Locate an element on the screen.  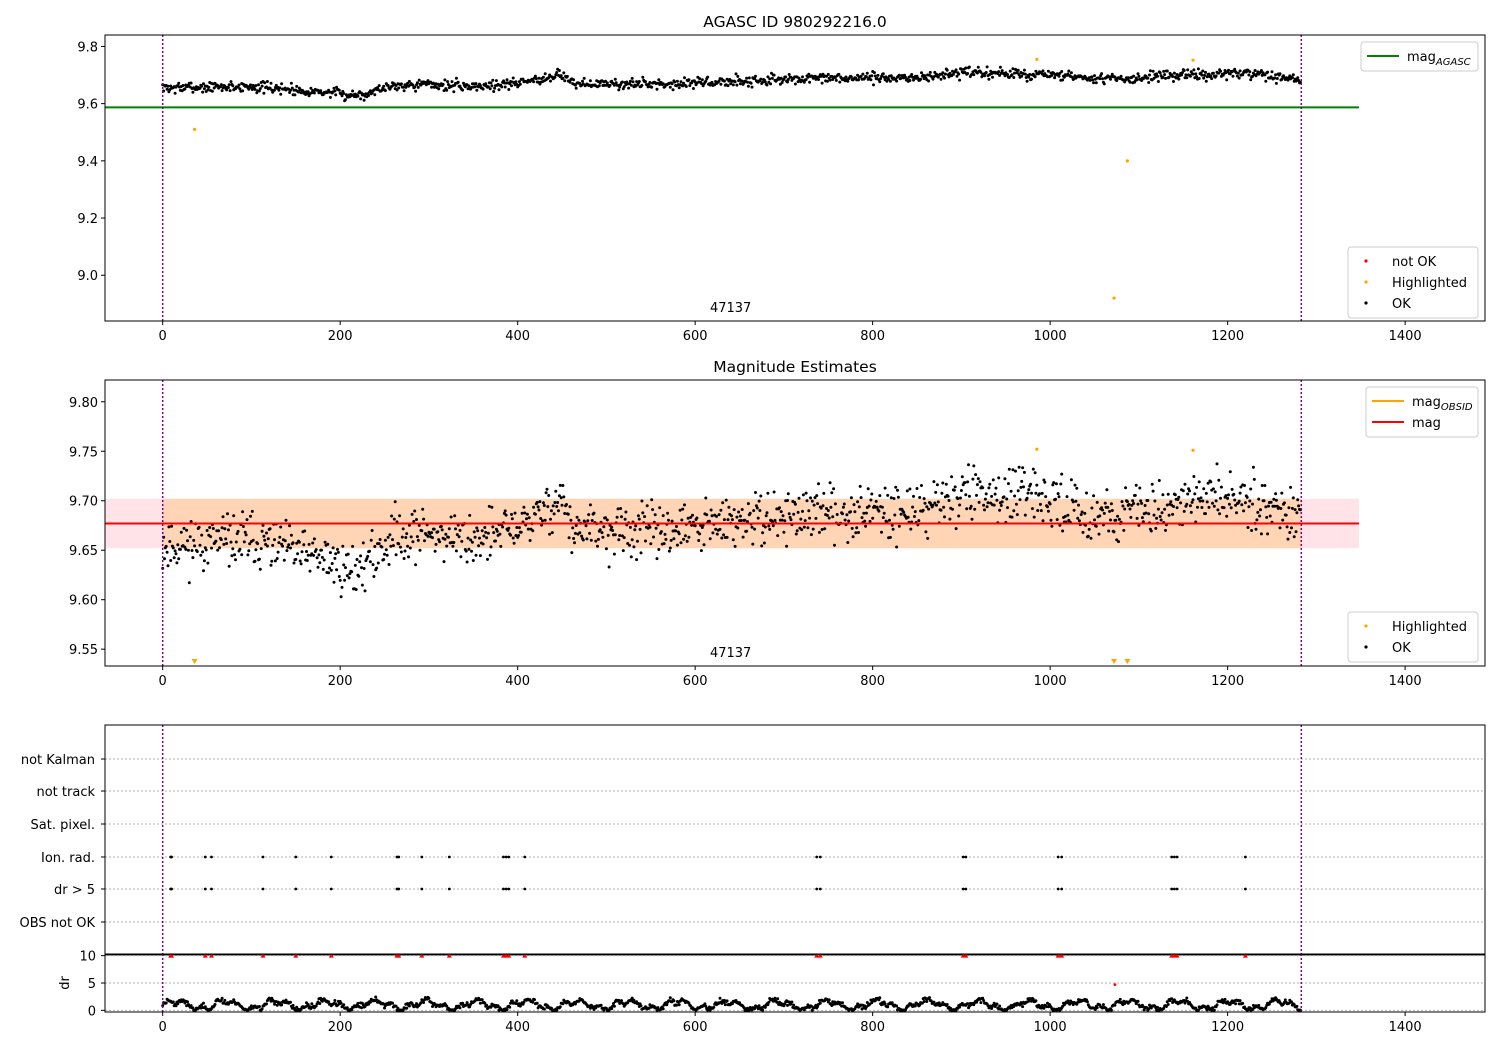
agasc-highlighted-point is located at coordinates (1193, 60).